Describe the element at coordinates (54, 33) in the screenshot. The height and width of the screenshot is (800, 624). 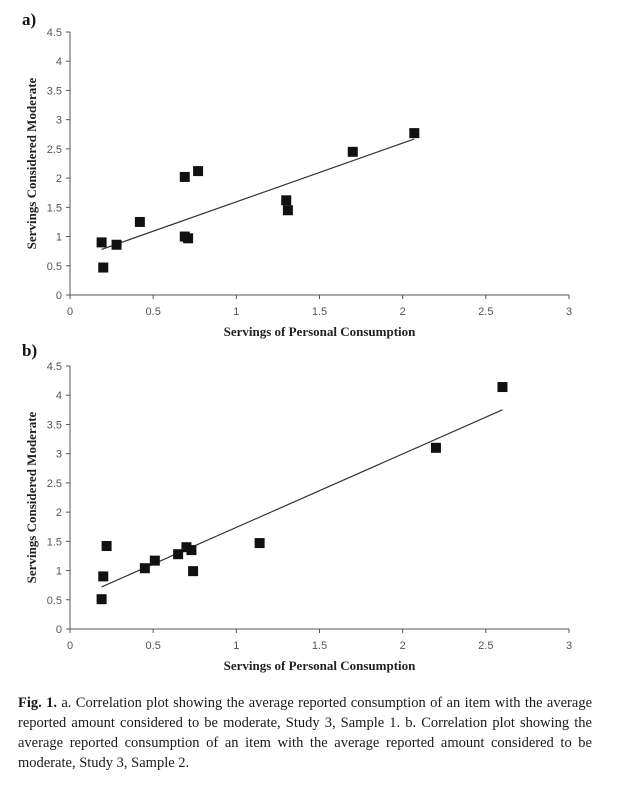
I see `chart-a-y-tick-label: 4.5` at that location.